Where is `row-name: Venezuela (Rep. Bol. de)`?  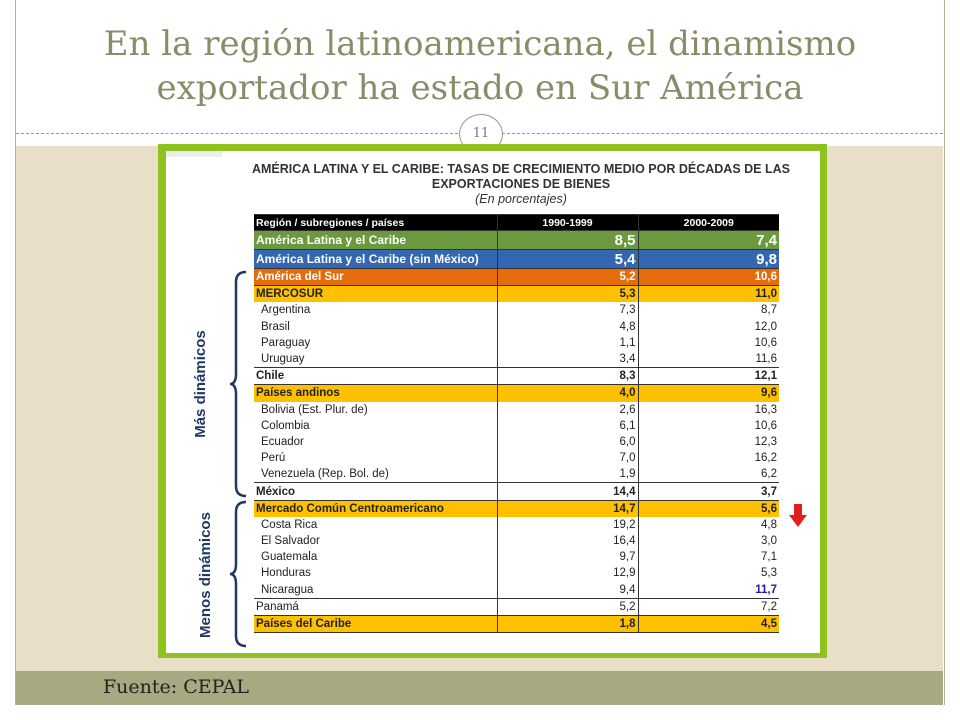 row-name: Venezuela (Rep. Bol. de) is located at coordinates (325, 474).